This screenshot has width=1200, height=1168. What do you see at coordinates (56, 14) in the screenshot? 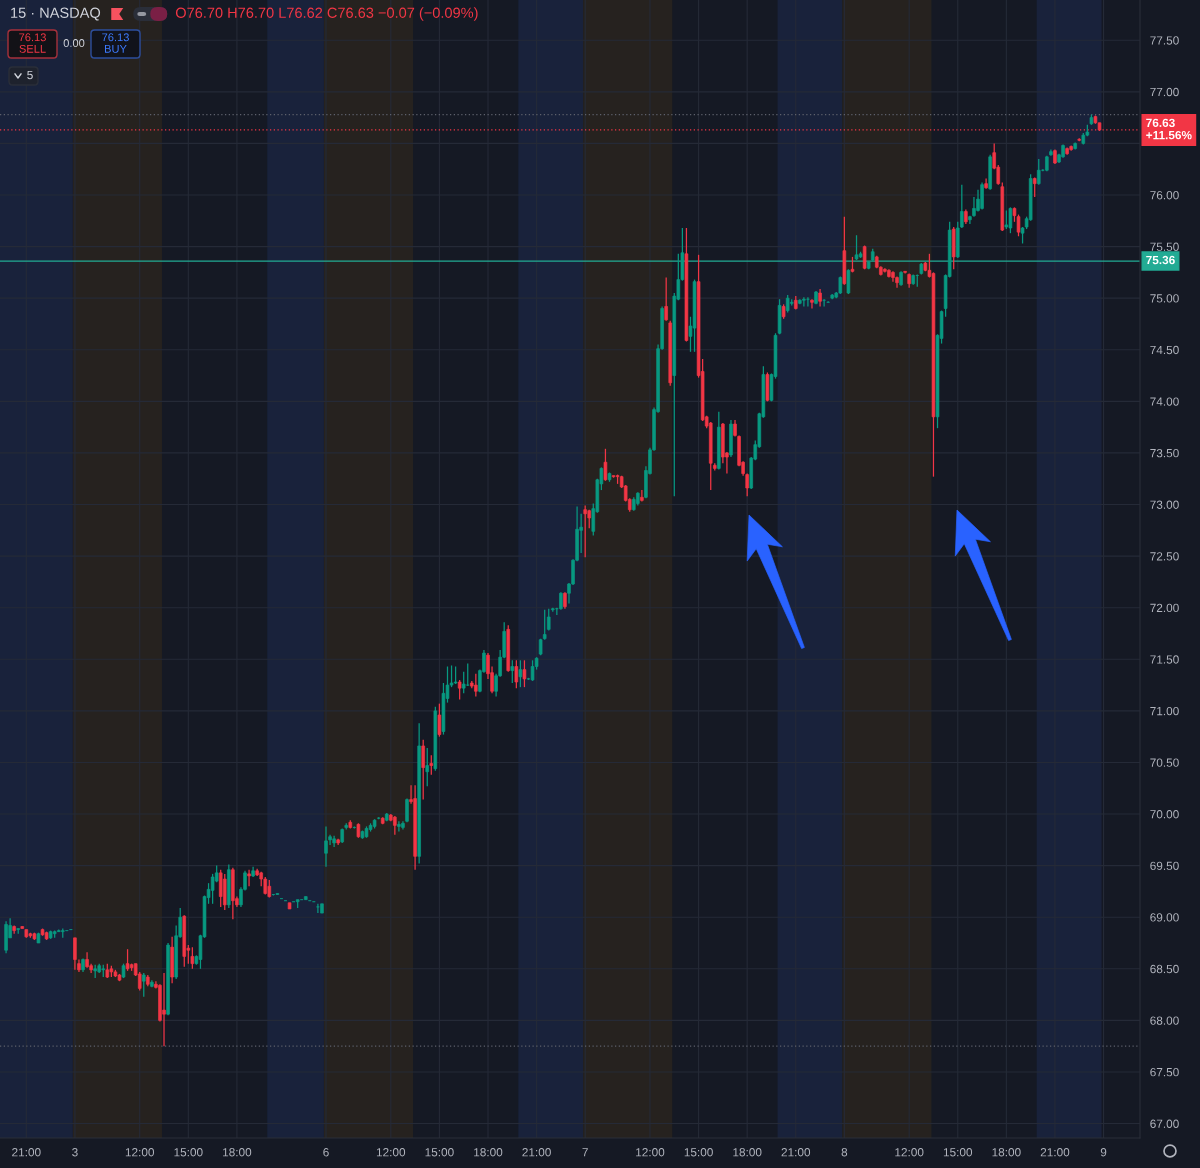
I see `chart-title: 15 · NASDAQ` at bounding box center [56, 14].